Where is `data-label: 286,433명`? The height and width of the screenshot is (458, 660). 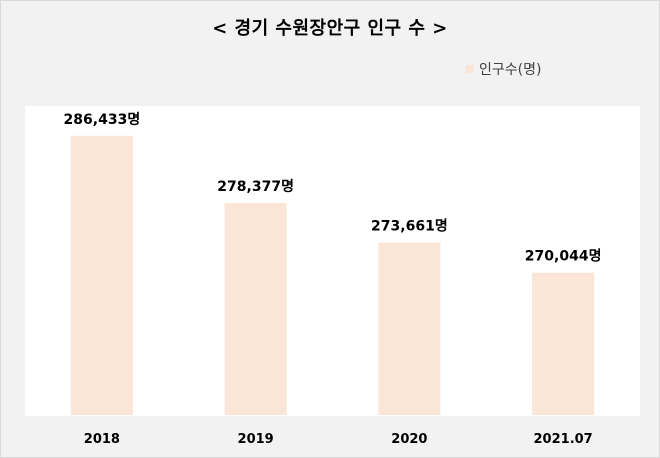
data-label: 286,433명 is located at coordinates (102, 119).